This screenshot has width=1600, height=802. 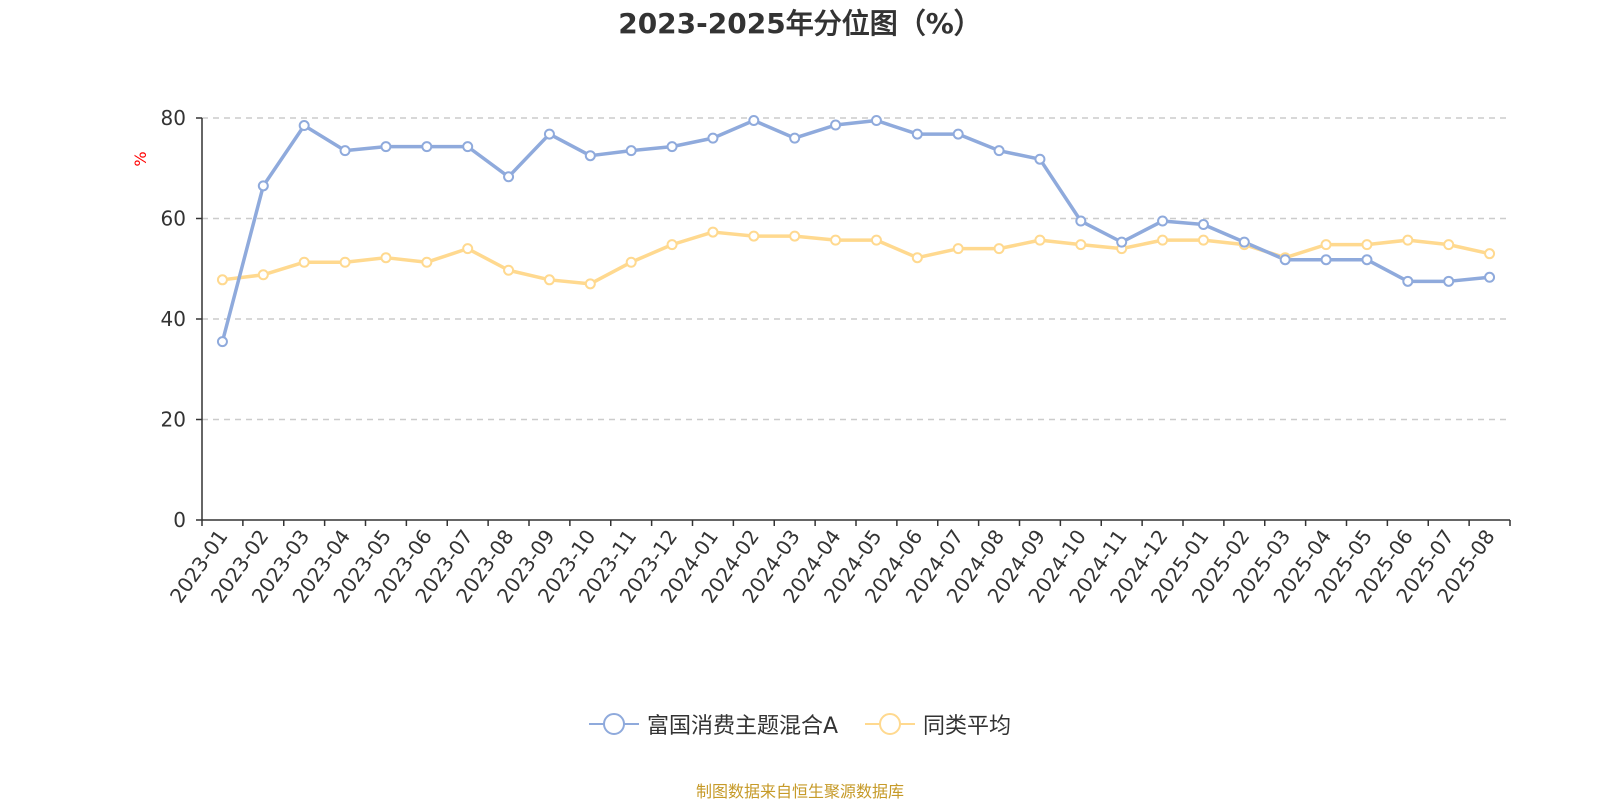 What do you see at coordinates (967, 726) in the screenshot?
I see `legend-label: 同类平均` at bounding box center [967, 726].